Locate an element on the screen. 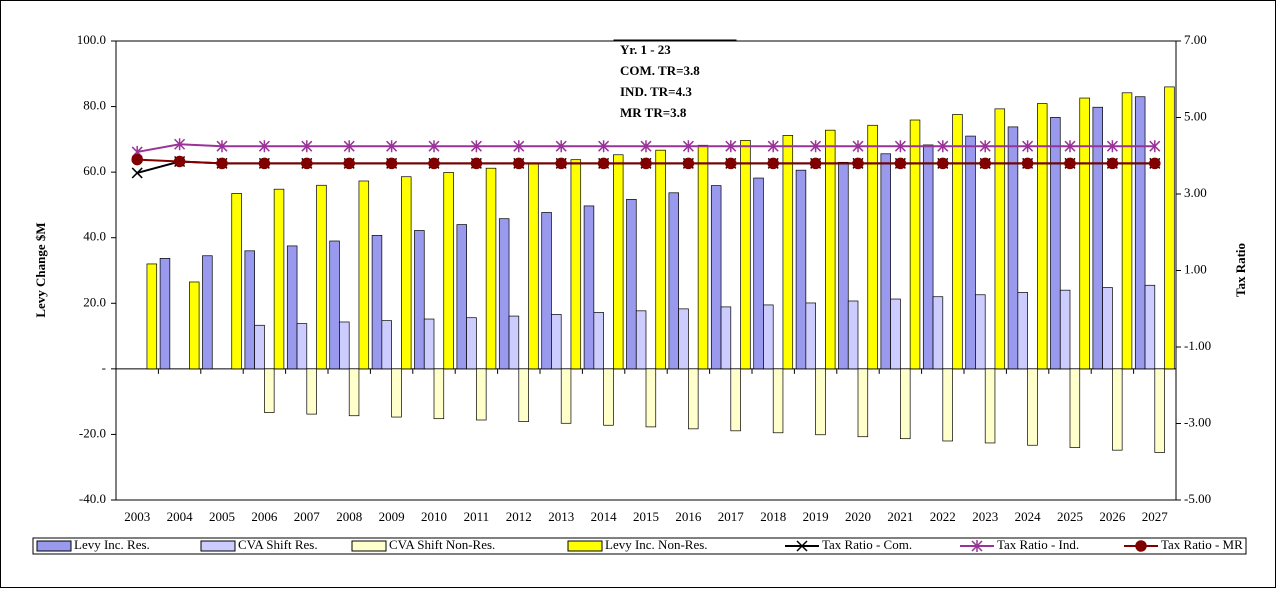  y2-tick-label: 7.00 is located at coordinates (1195, 39).